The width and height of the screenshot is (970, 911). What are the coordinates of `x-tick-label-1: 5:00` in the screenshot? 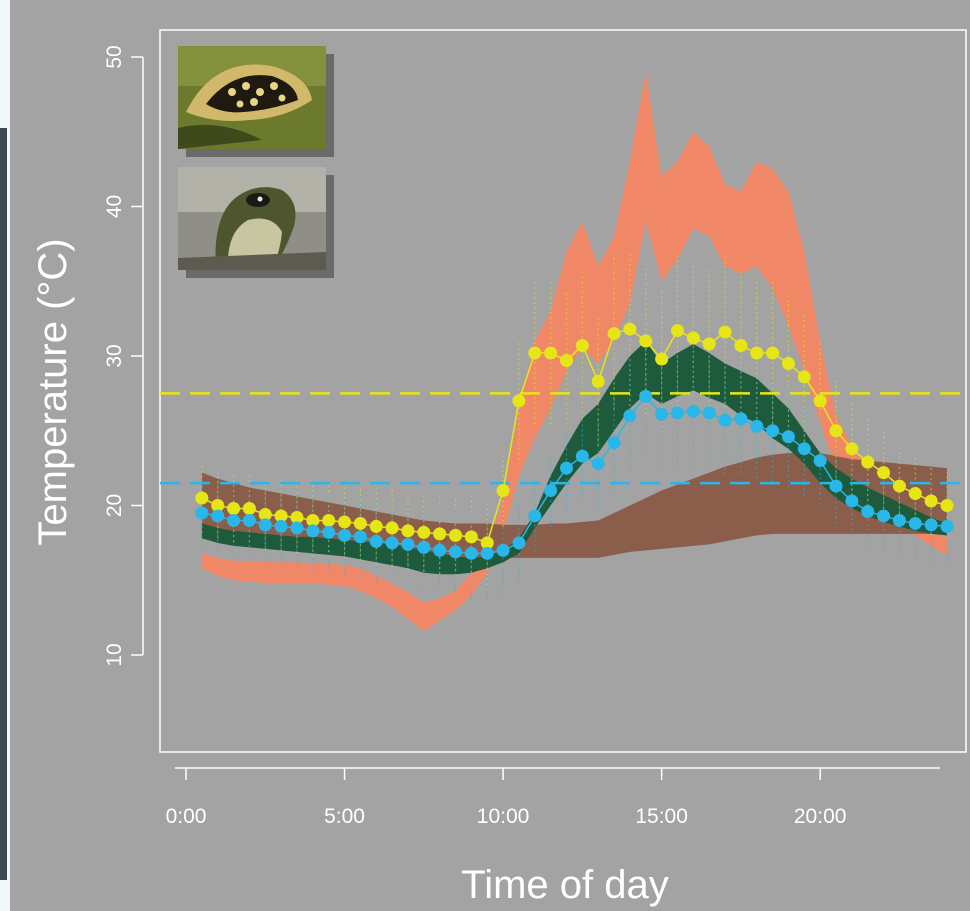 It's located at (344, 816).